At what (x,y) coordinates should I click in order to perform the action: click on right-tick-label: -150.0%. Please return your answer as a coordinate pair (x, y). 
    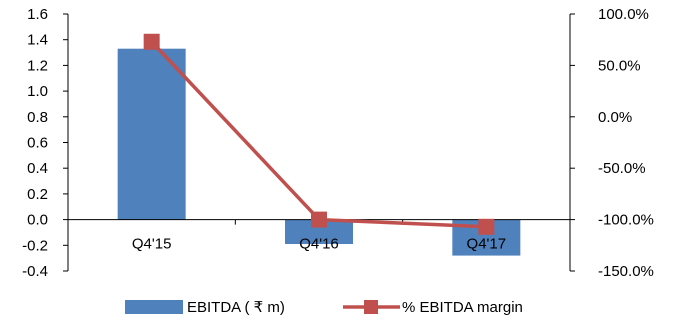
    Looking at the image, I should click on (626, 271).